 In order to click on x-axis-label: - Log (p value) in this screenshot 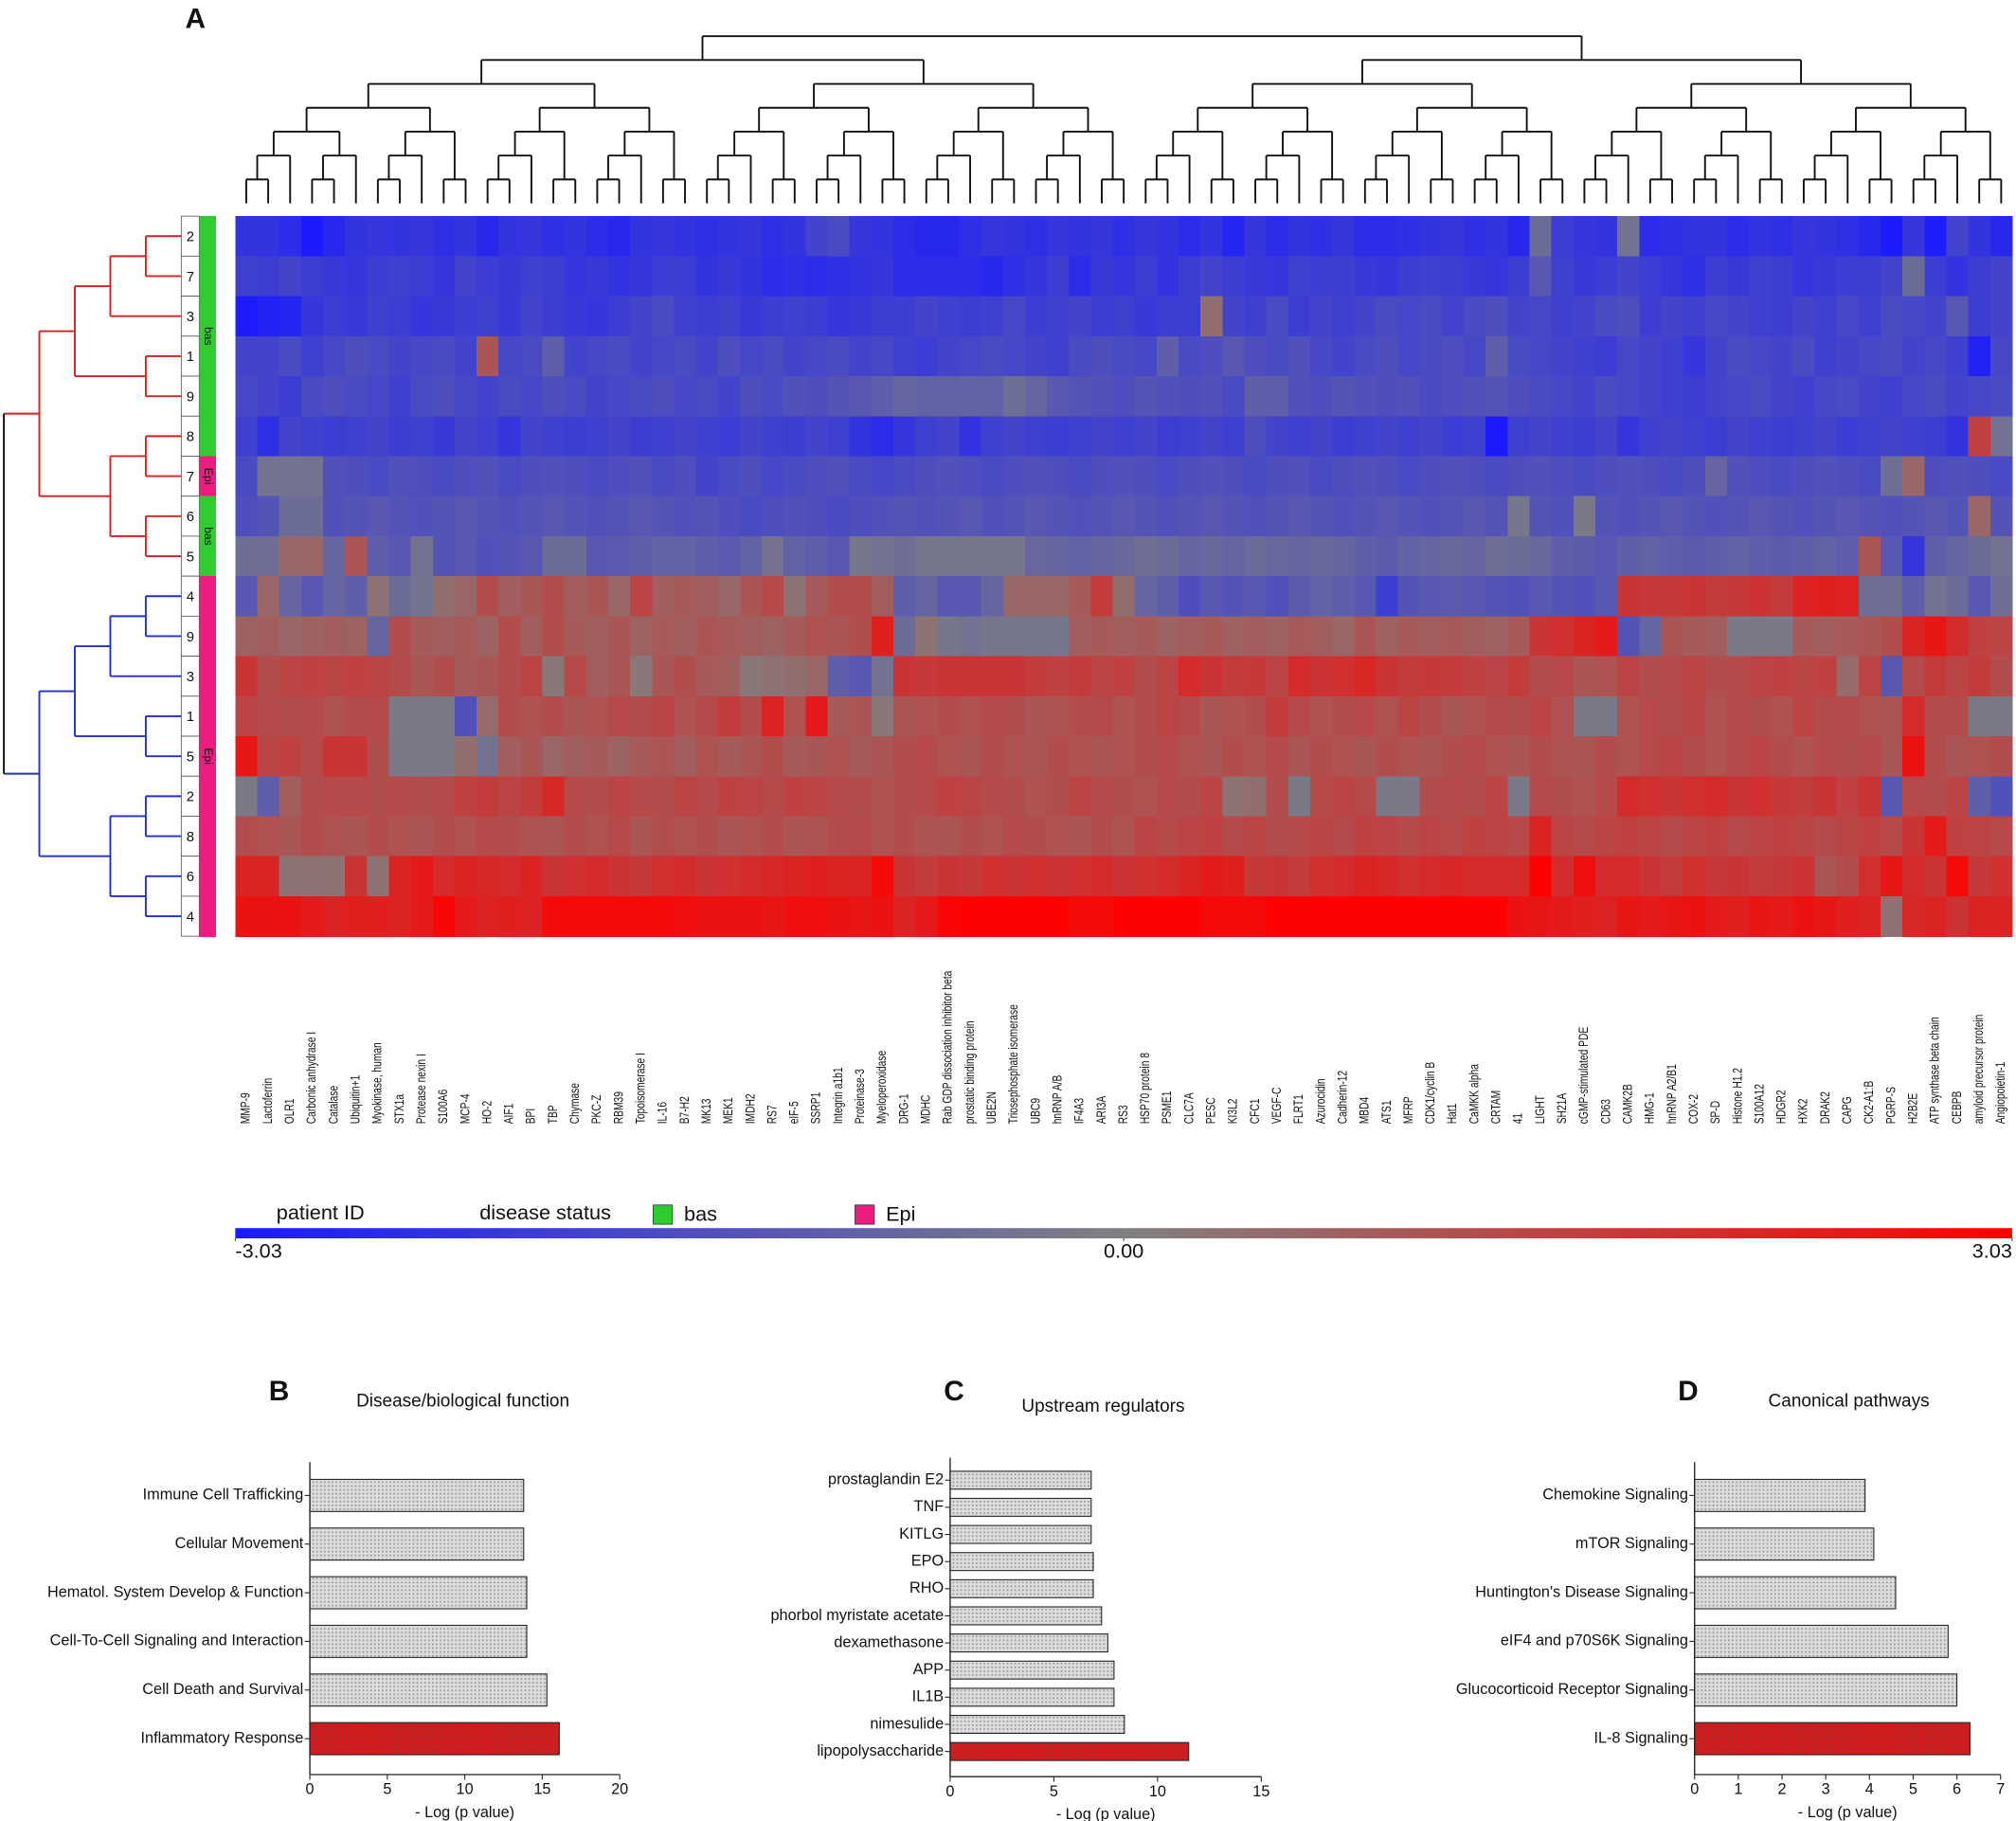, I will do `click(1848, 1812)`.